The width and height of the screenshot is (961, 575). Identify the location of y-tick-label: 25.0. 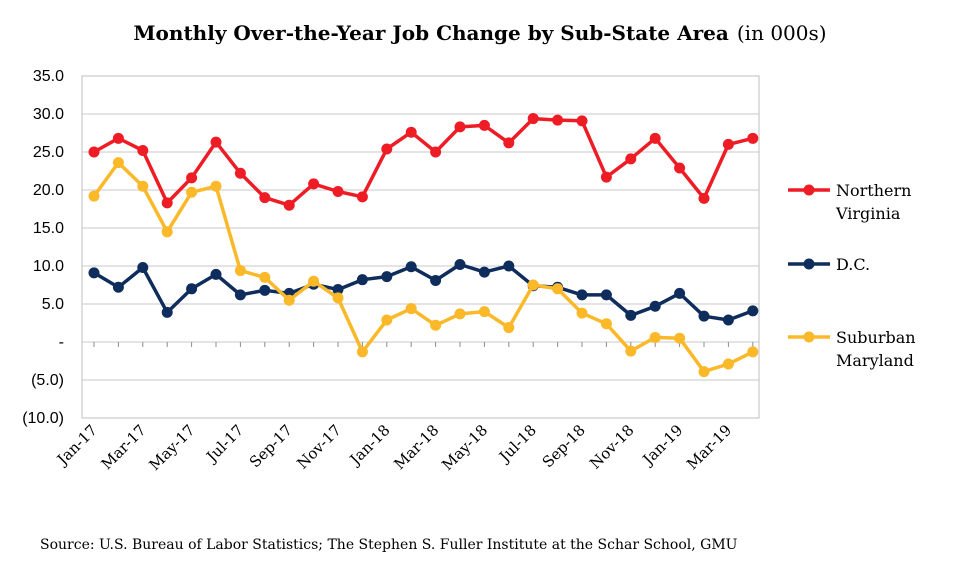
(48, 152).